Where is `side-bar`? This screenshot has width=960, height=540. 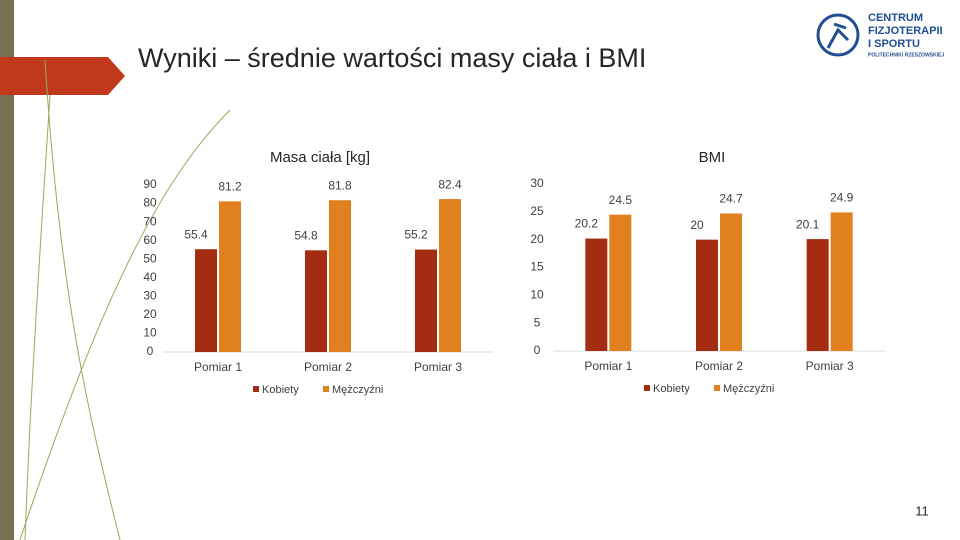 side-bar is located at coordinates (7, 270).